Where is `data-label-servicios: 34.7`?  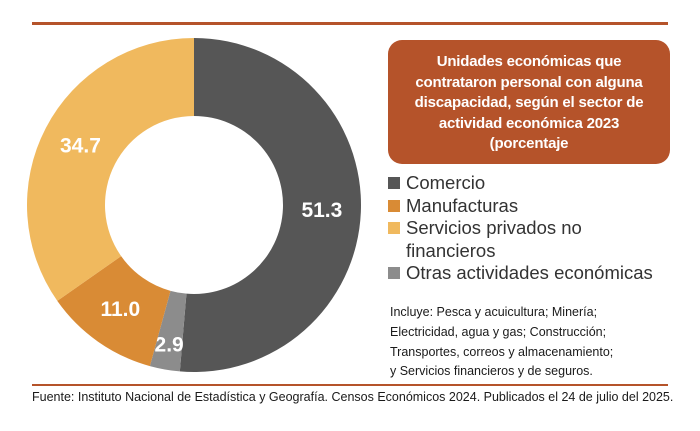 data-label-servicios: 34.7 is located at coordinates (80, 145).